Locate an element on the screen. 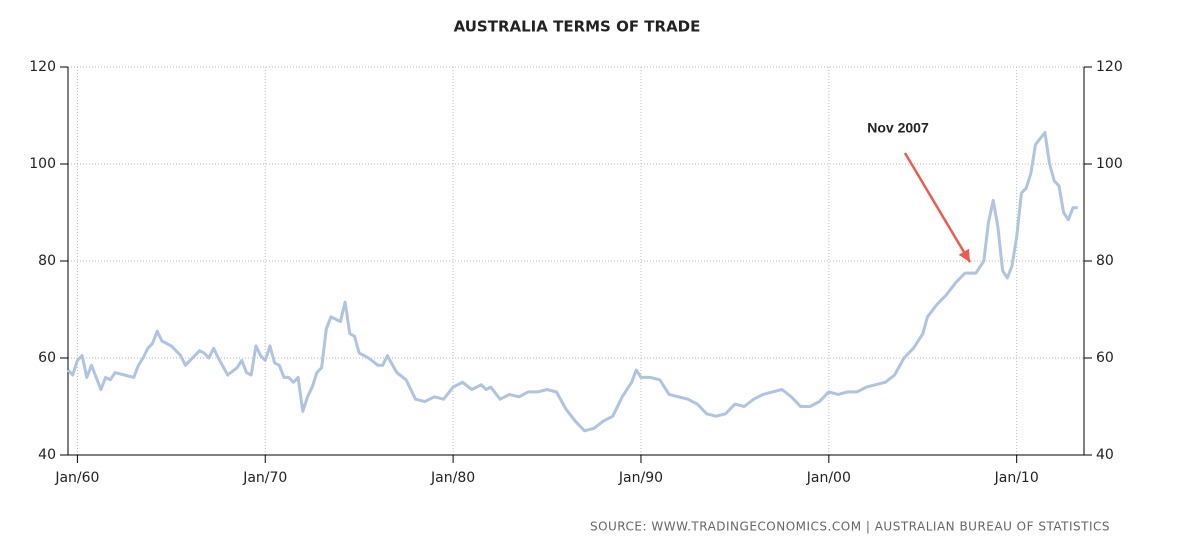 This screenshot has width=1190, height=550. x-tick-label: Jan/80 is located at coordinates (452, 478).